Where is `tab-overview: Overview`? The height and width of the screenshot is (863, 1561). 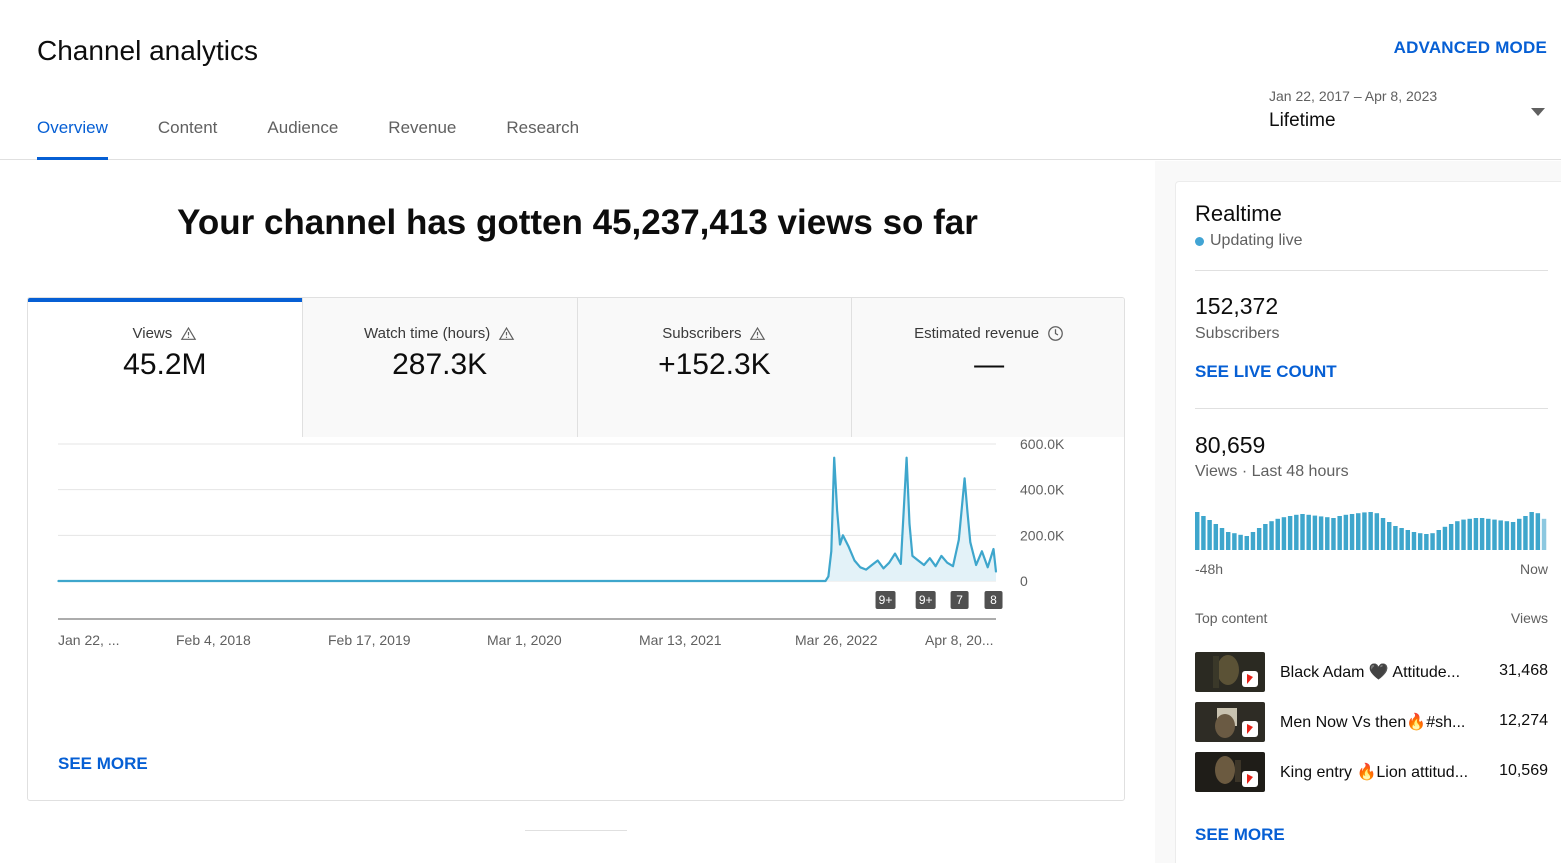 tab-overview: Overview is located at coordinates (72, 139).